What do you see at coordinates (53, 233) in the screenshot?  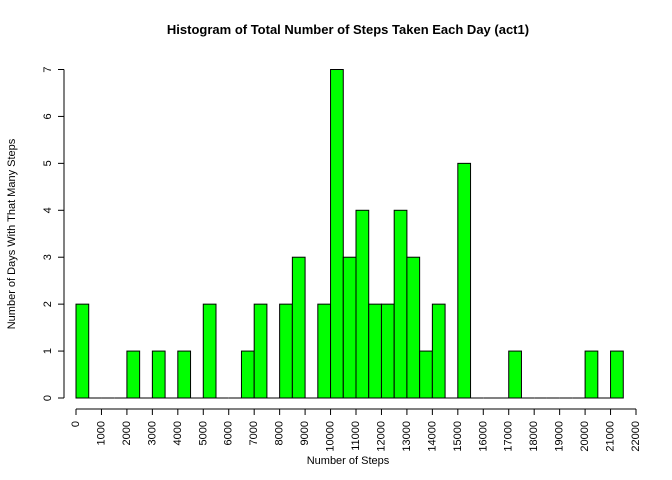 I see `y-axis: 0 1 2 3 4 5 6 7` at bounding box center [53, 233].